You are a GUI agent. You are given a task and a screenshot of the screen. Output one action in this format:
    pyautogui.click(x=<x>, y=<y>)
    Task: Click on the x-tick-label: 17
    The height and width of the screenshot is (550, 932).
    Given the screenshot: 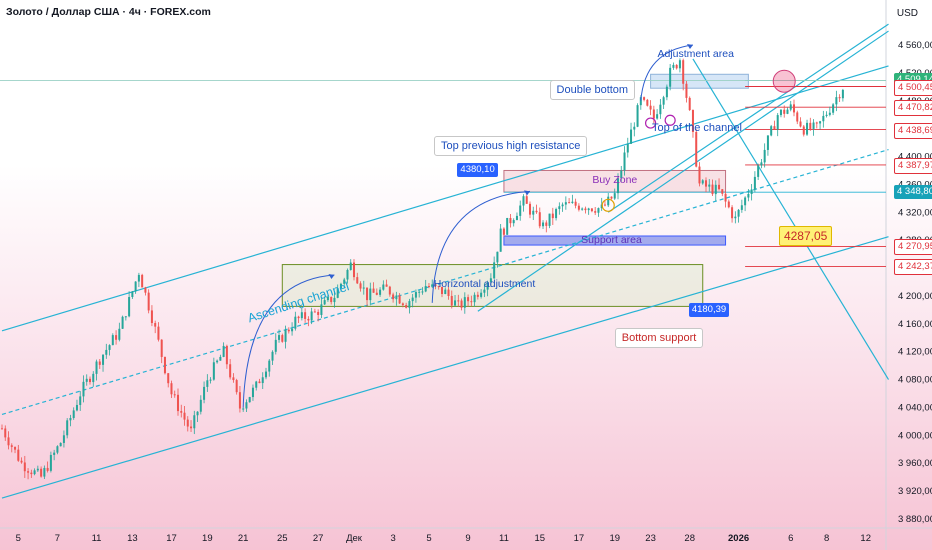 What is the action you would take?
    pyautogui.click(x=171, y=538)
    